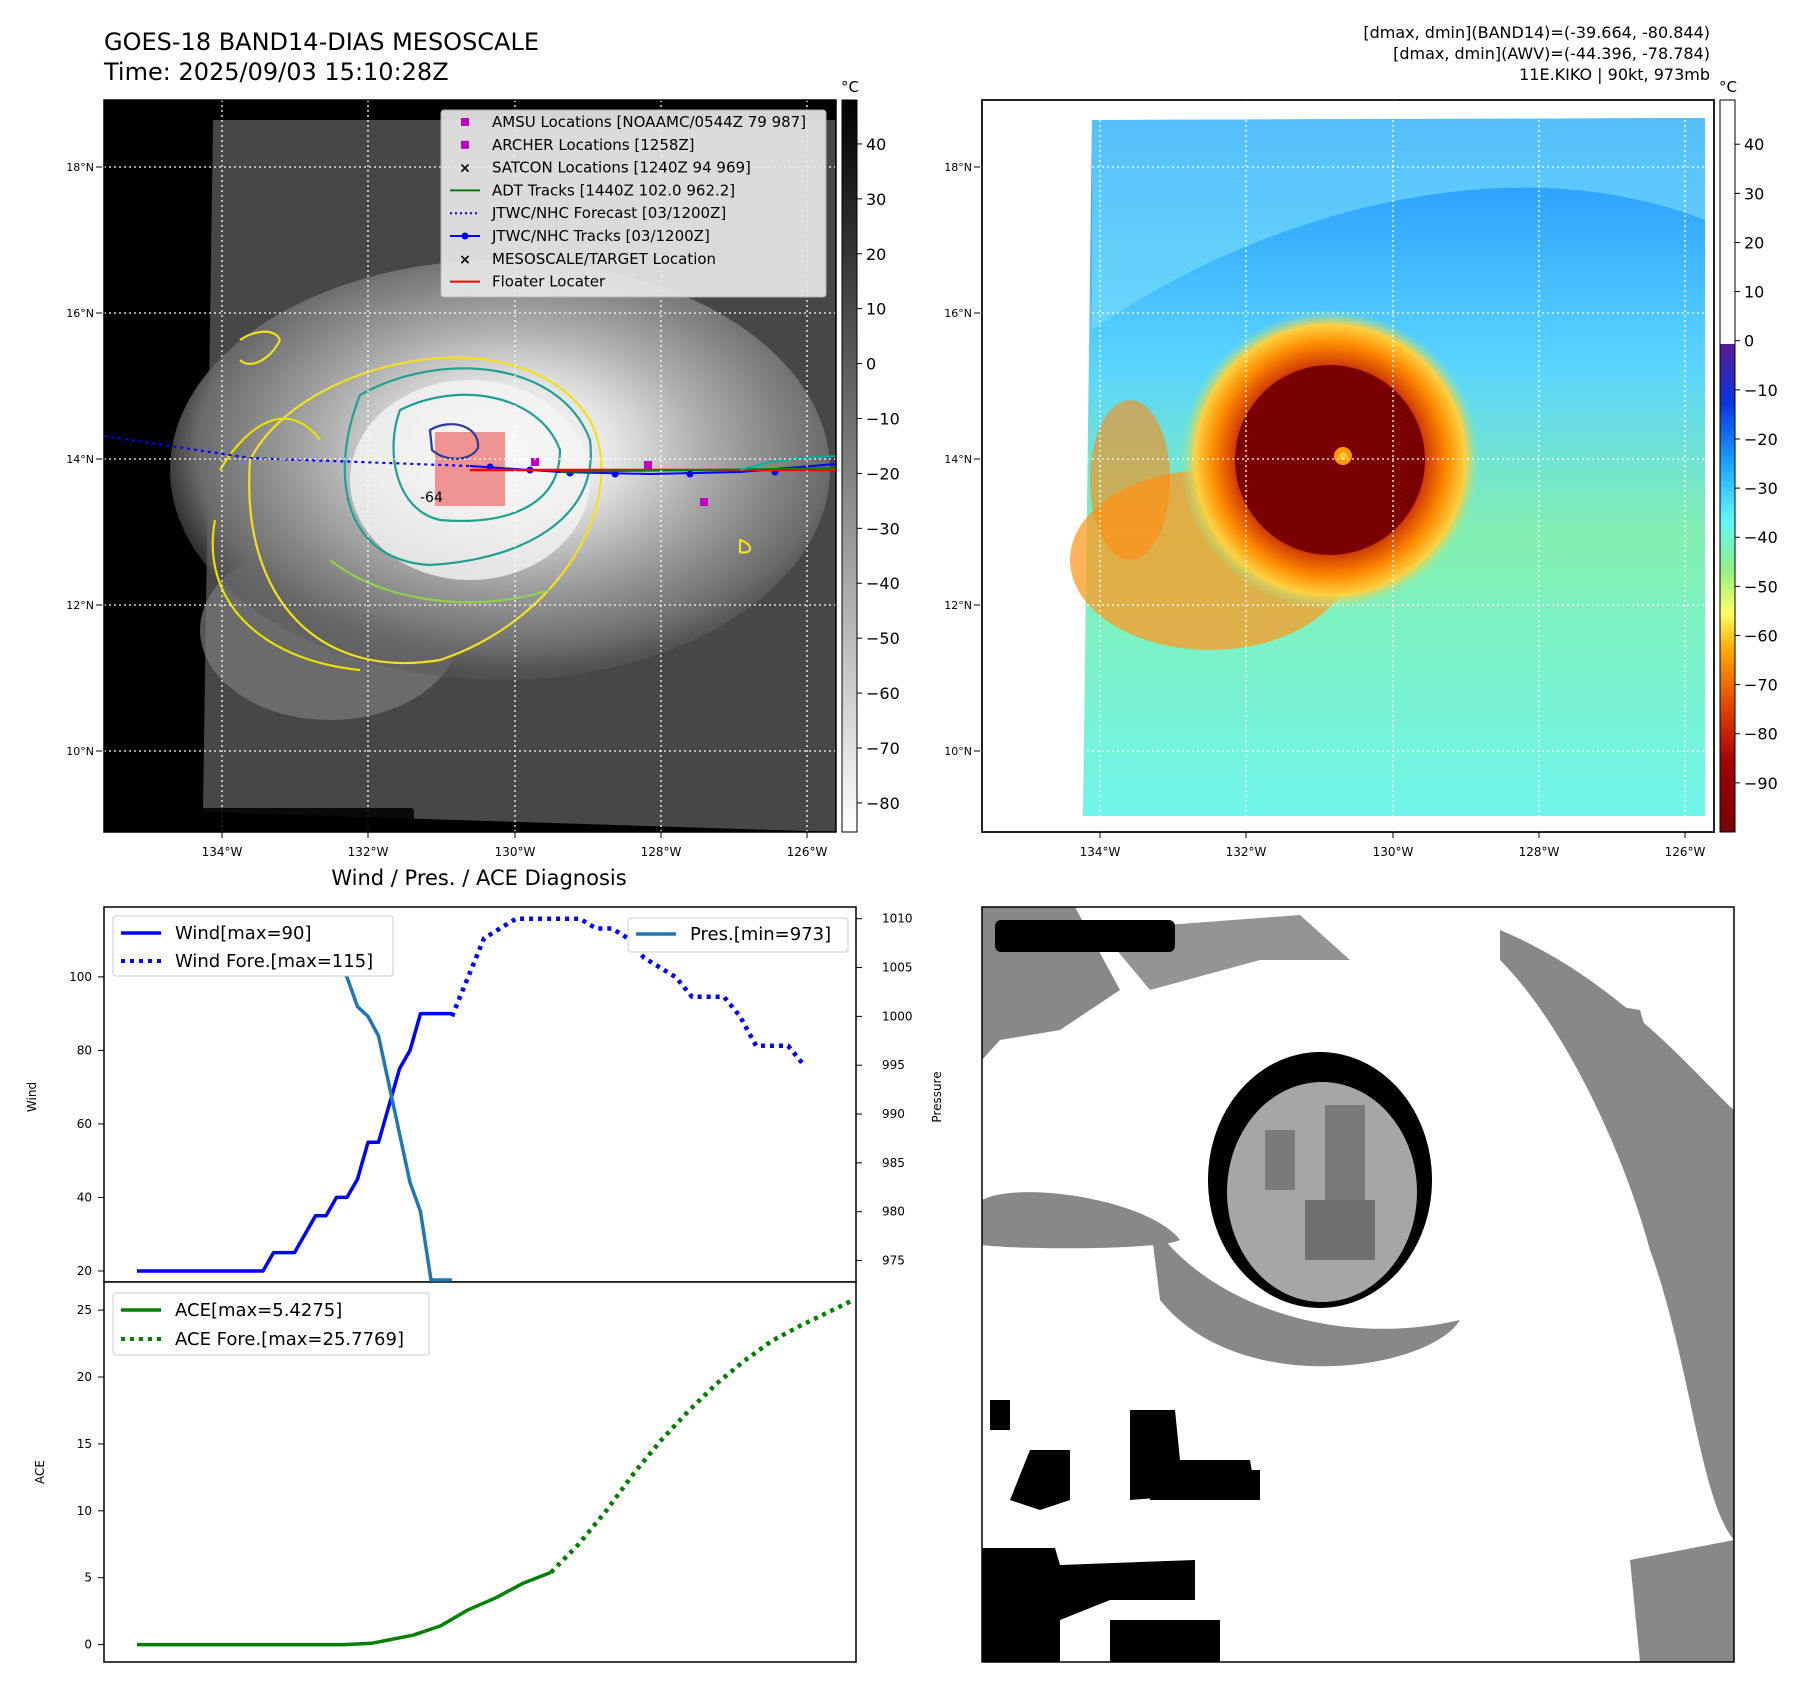 Image resolution: width=1797 pixels, height=1690 pixels. I want to click on gray-colorbar-tick: −40, so click(883, 583).